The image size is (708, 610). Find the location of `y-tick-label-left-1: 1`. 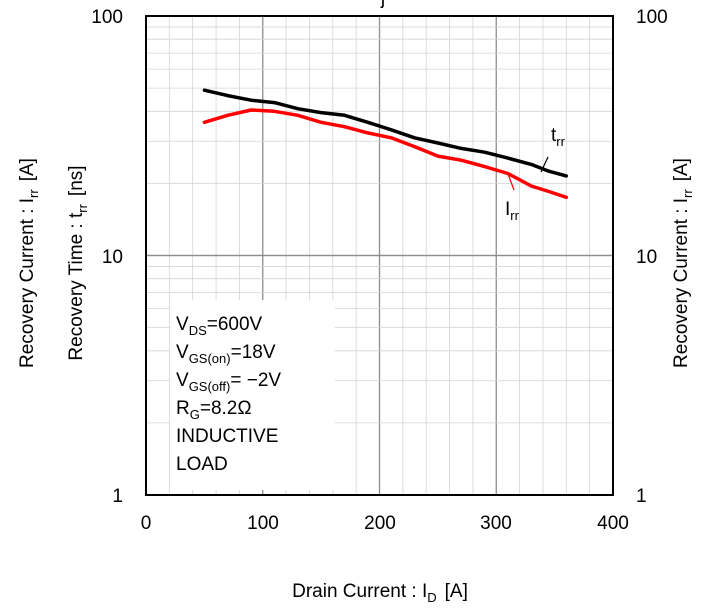

y-tick-label-left-1: 1 is located at coordinates (117, 496).